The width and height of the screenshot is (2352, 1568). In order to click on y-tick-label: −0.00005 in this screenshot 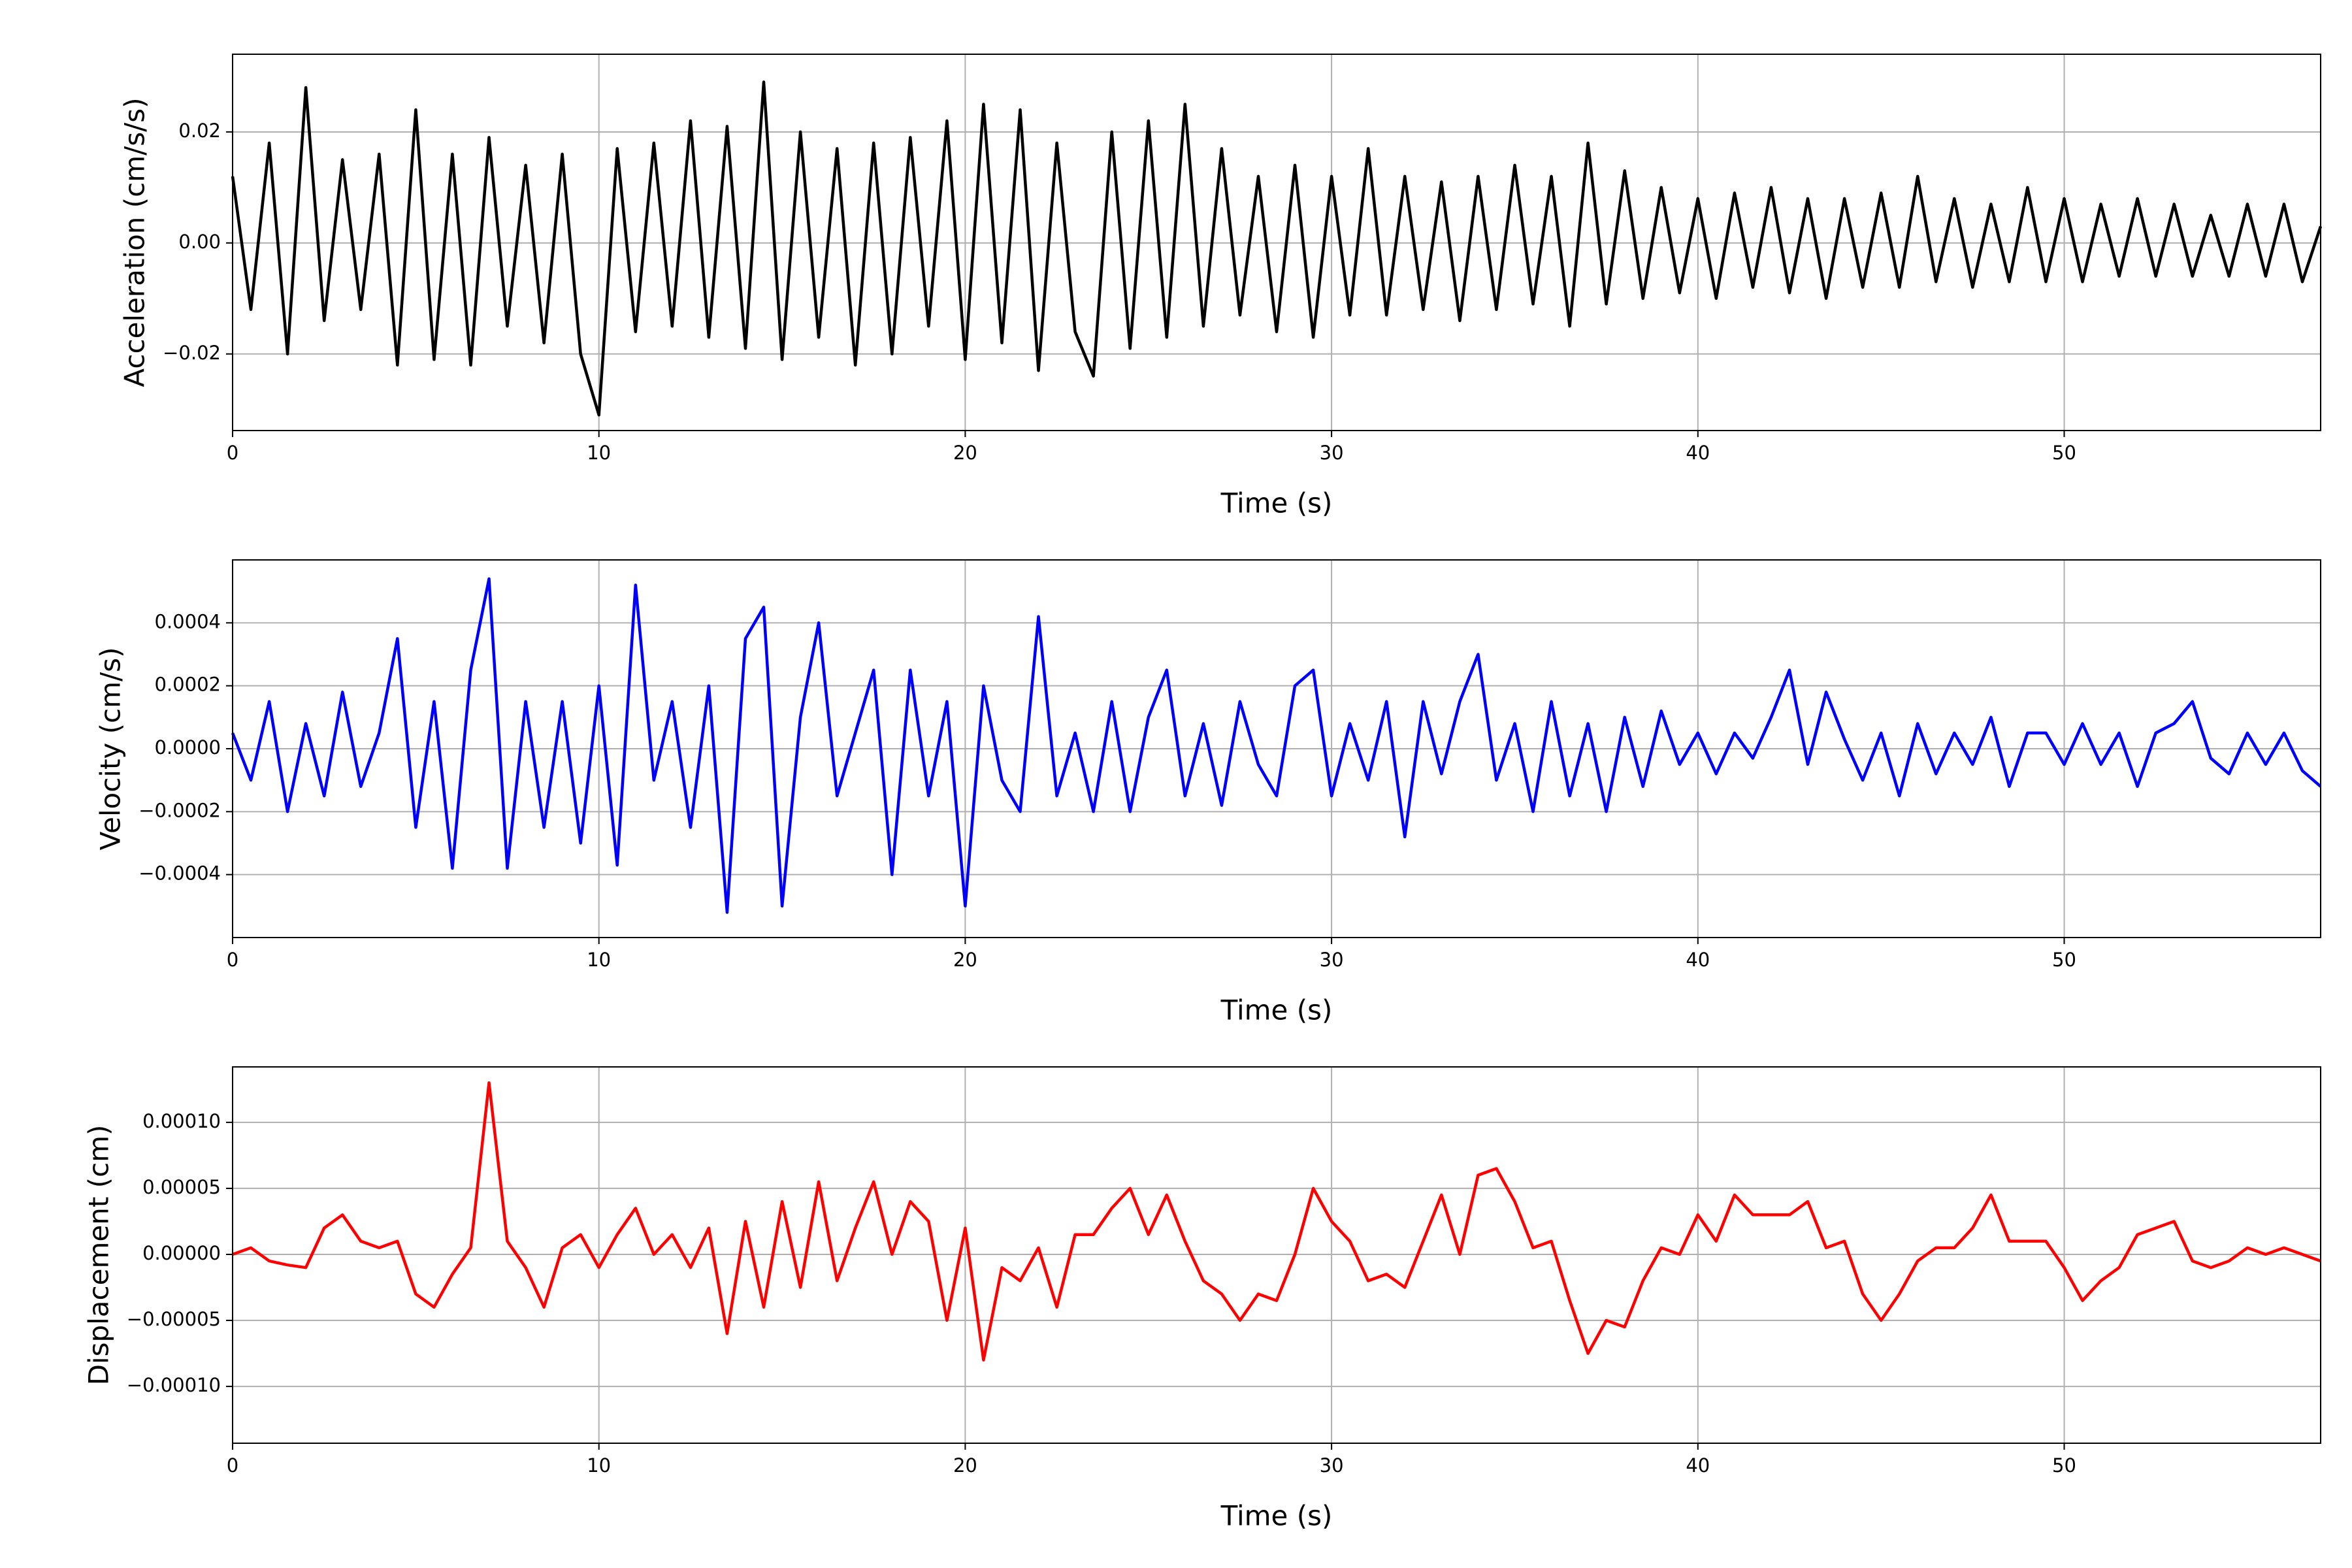, I will do `click(174, 1319)`.